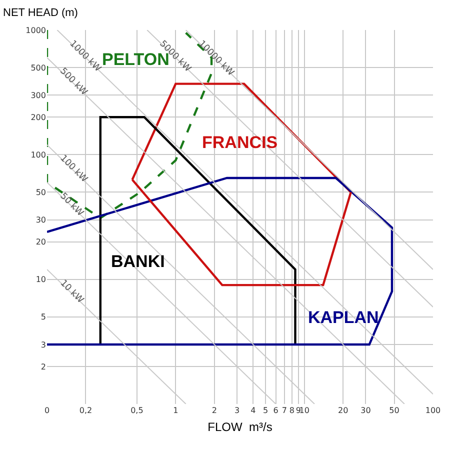 The width and height of the screenshot is (450, 449). What do you see at coordinates (240, 427) in the screenshot?
I see `x-axis-title: FLOW m³/s` at bounding box center [240, 427].